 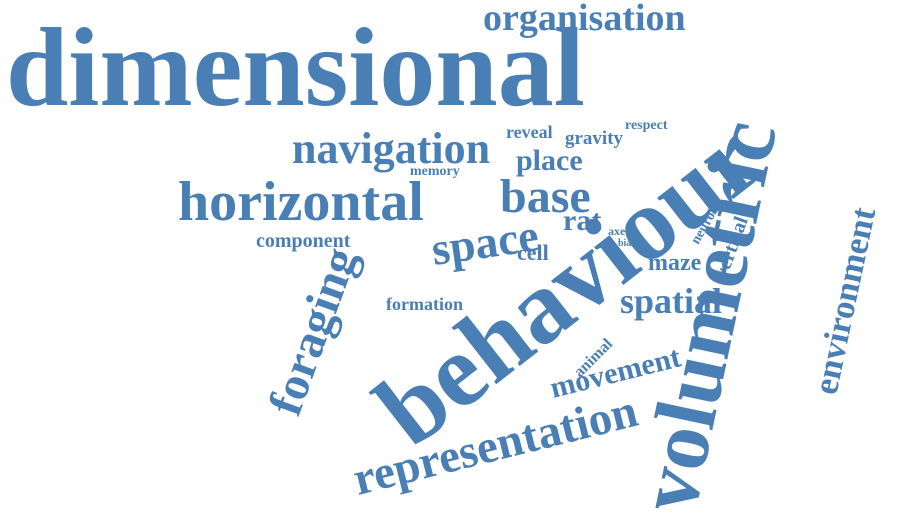 I want to click on word-organisation: organisation, so click(x=584, y=19).